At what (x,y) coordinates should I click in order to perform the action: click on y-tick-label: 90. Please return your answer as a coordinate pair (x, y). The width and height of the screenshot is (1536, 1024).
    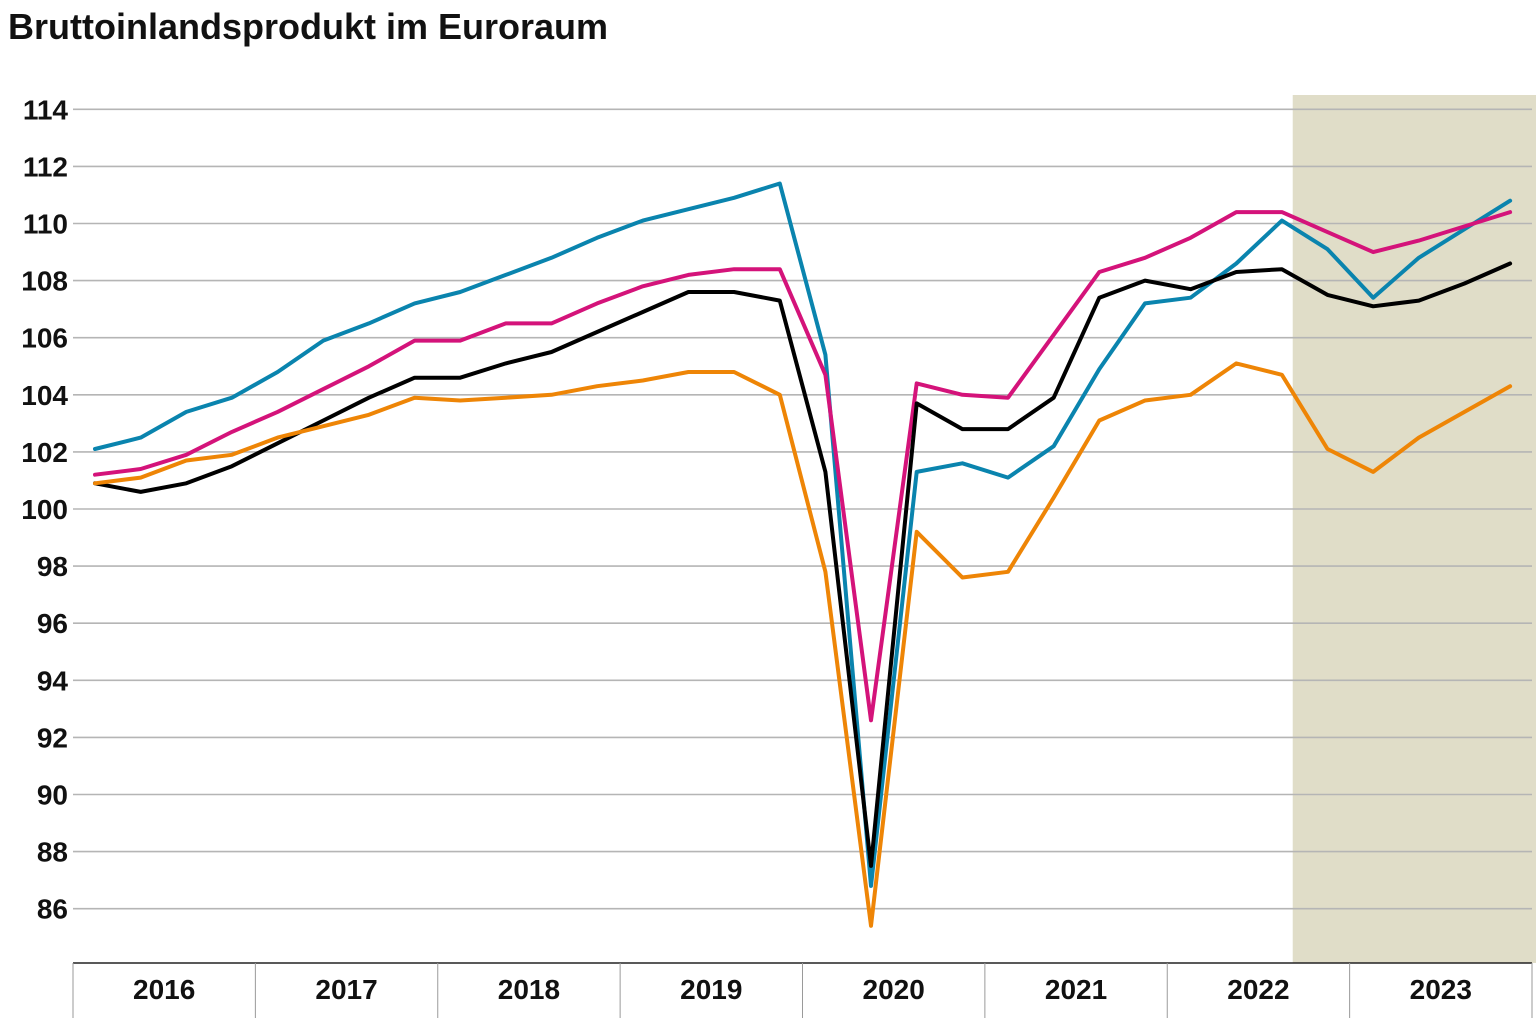
    Looking at the image, I should click on (52, 795).